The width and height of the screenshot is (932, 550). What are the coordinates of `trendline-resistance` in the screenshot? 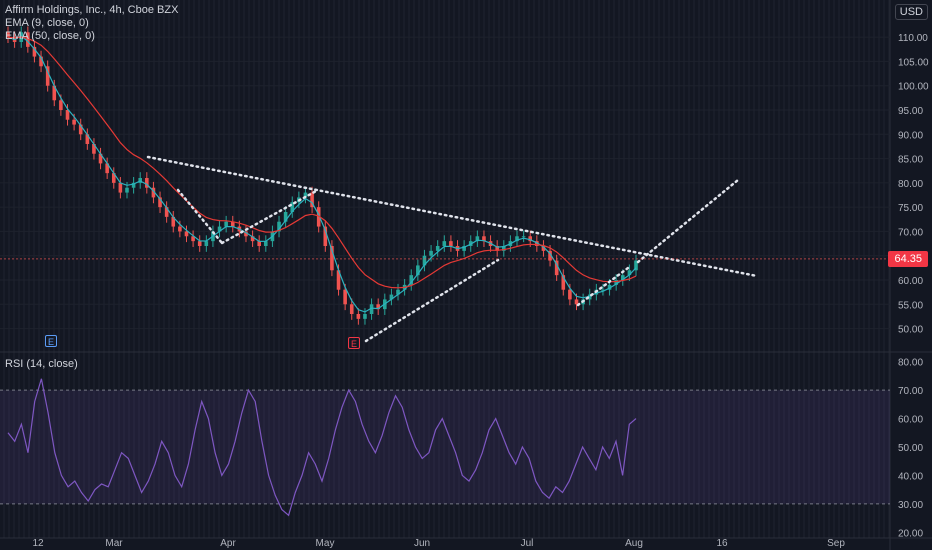 It's located at (452, 216).